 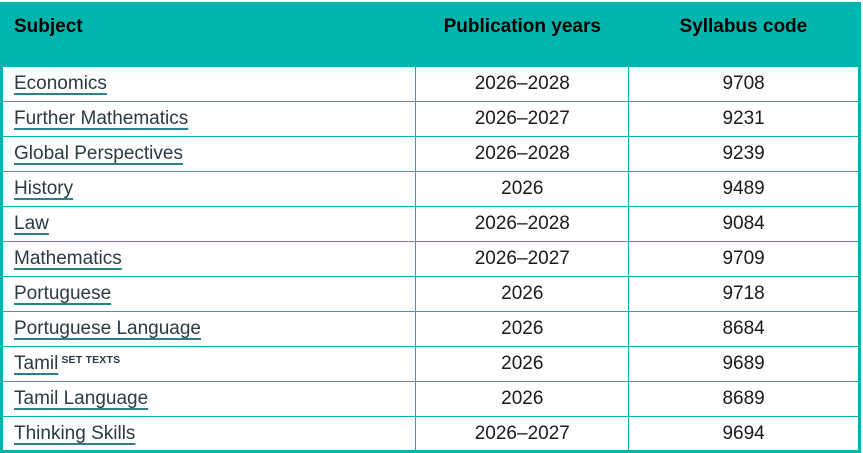 What do you see at coordinates (744, 259) in the screenshot?
I see `syllabus-code-value: 9709` at bounding box center [744, 259].